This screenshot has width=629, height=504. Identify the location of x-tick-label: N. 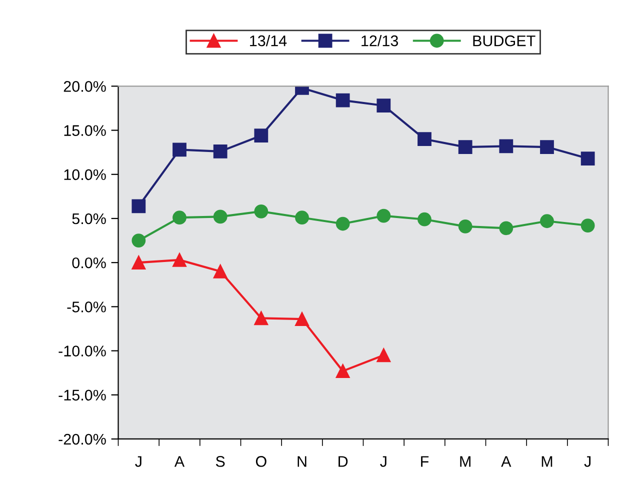
(302, 461).